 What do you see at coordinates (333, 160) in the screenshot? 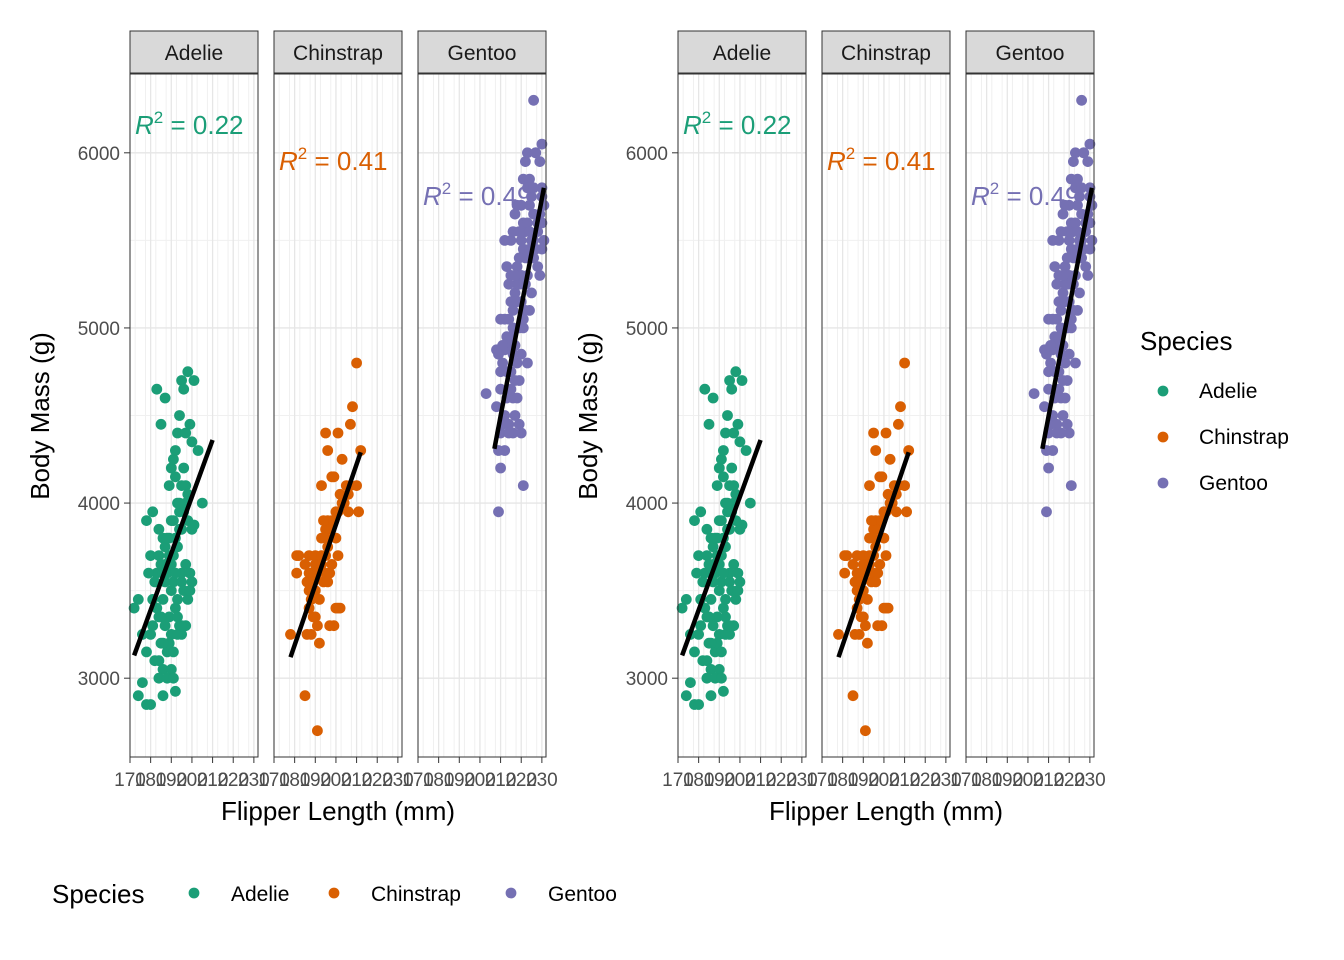
I see `r-squared-label: R2 = 0.41` at bounding box center [333, 160].